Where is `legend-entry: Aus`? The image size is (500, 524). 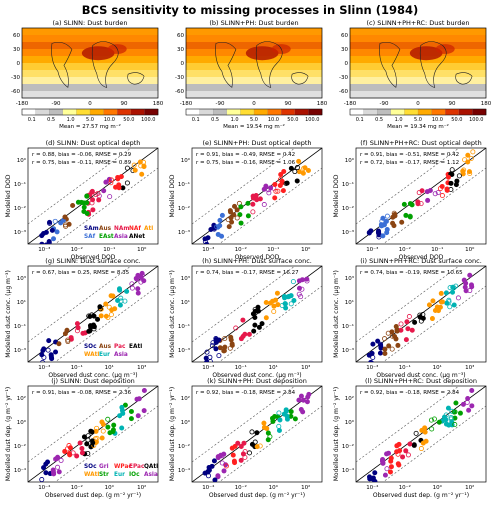 legend-entry: Aus is located at coordinates (105, 347).